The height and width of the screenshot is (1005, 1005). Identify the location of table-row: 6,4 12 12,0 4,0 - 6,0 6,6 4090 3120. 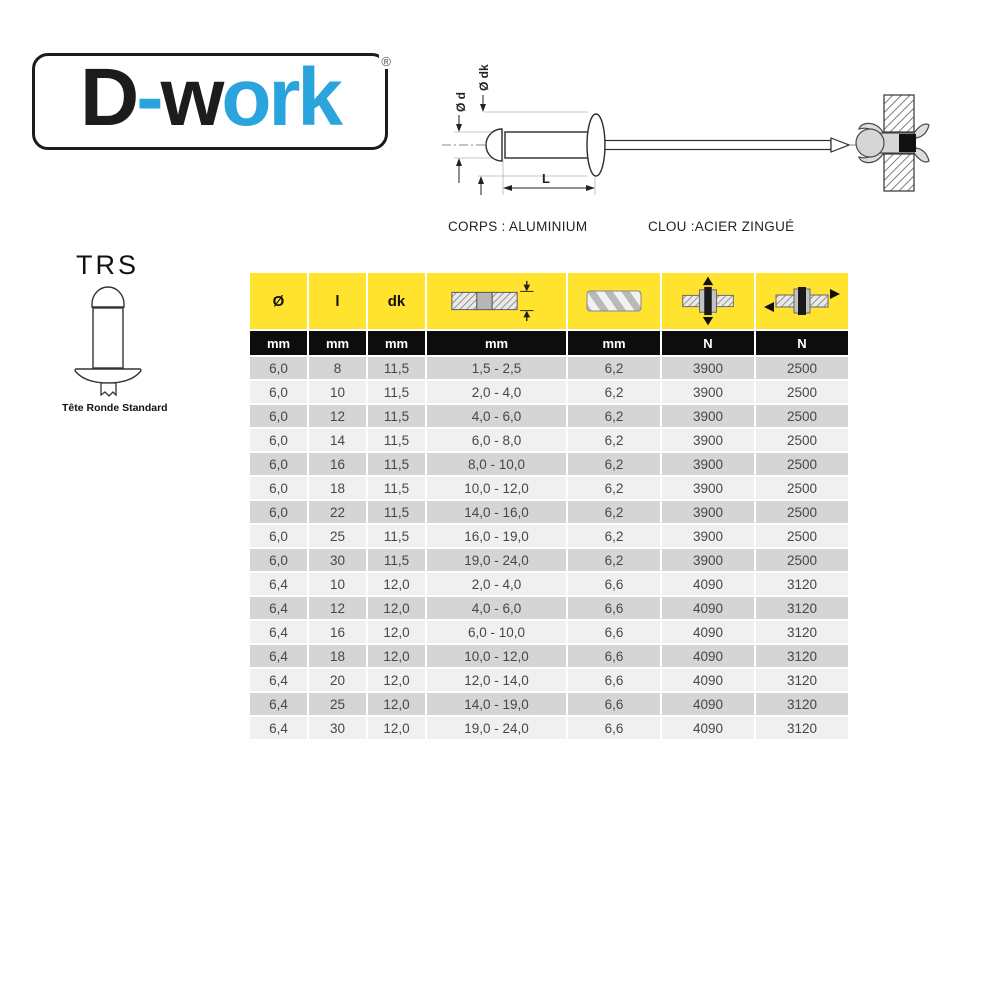
(549, 608).